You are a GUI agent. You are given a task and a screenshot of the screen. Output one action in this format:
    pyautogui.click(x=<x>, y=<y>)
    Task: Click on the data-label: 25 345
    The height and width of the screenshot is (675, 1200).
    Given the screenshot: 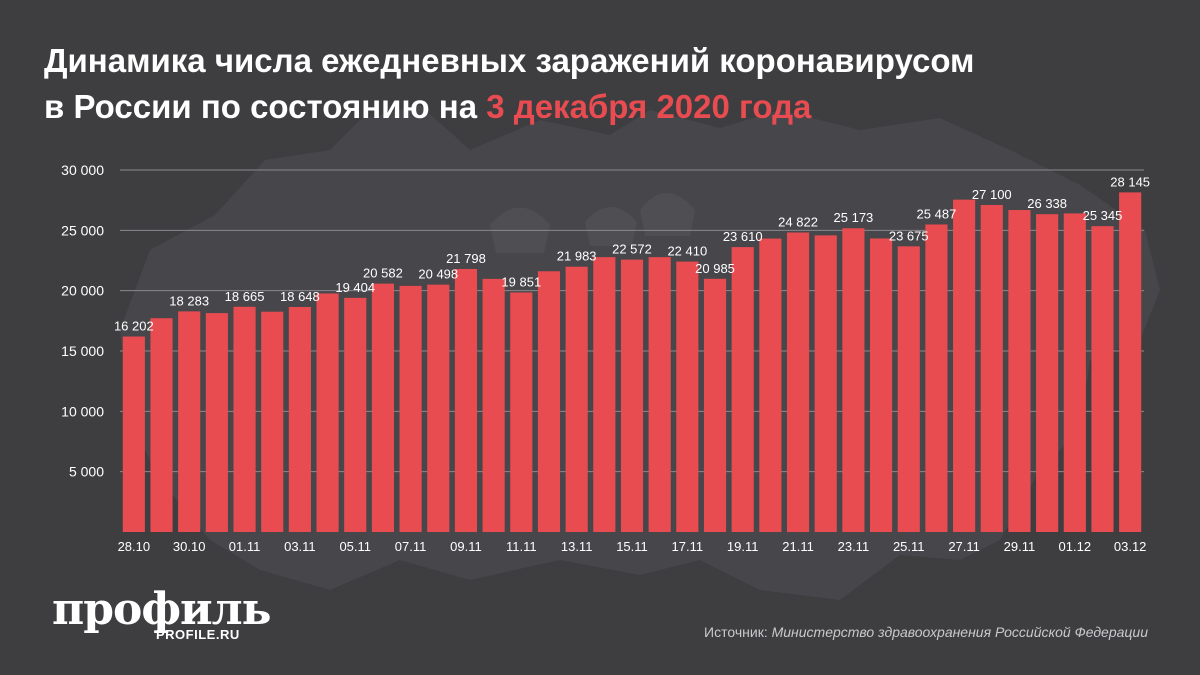 What is the action you would take?
    pyautogui.click(x=1103, y=215)
    